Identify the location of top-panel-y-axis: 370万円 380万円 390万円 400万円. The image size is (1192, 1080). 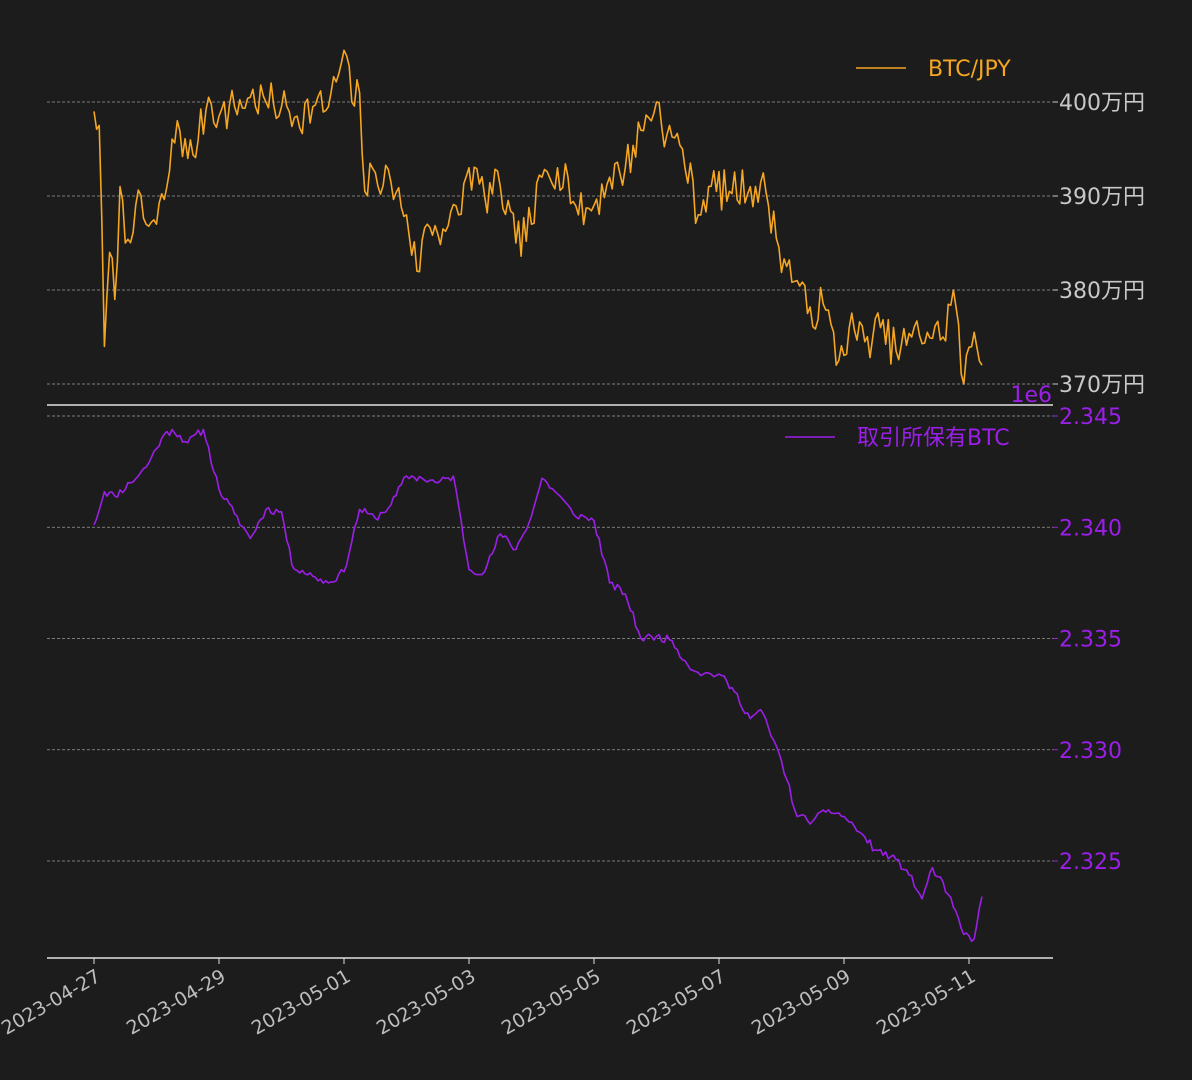
(1099, 244).